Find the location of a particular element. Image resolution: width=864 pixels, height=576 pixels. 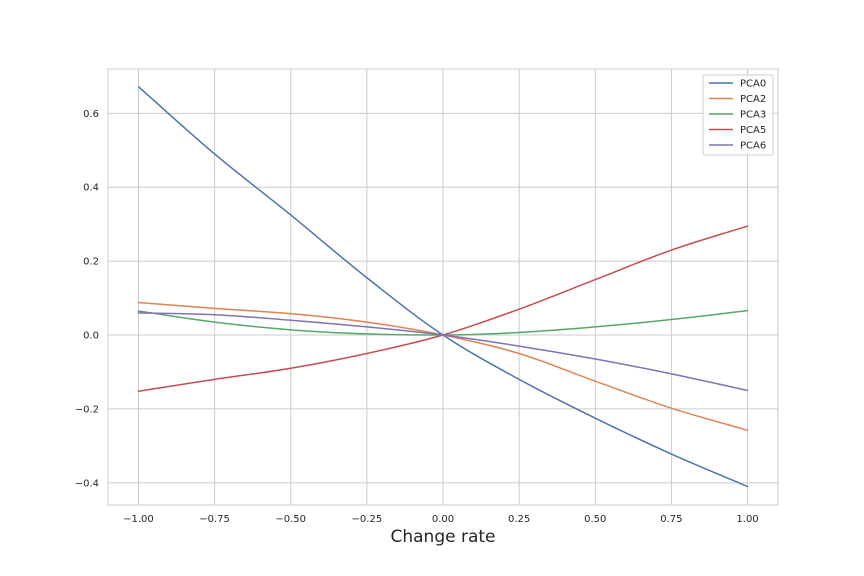

x-tick-label: 0.00 is located at coordinates (443, 519).